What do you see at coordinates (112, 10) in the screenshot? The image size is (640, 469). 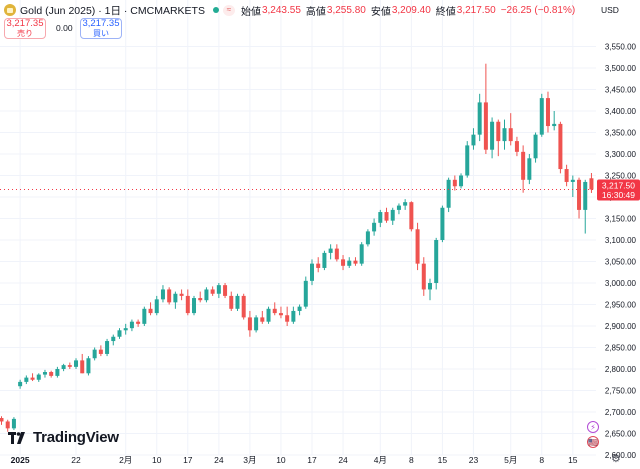 I see `symbol-title: Gold (Jun 2025) · 1日 · CMCMARKETS` at bounding box center [112, 10].